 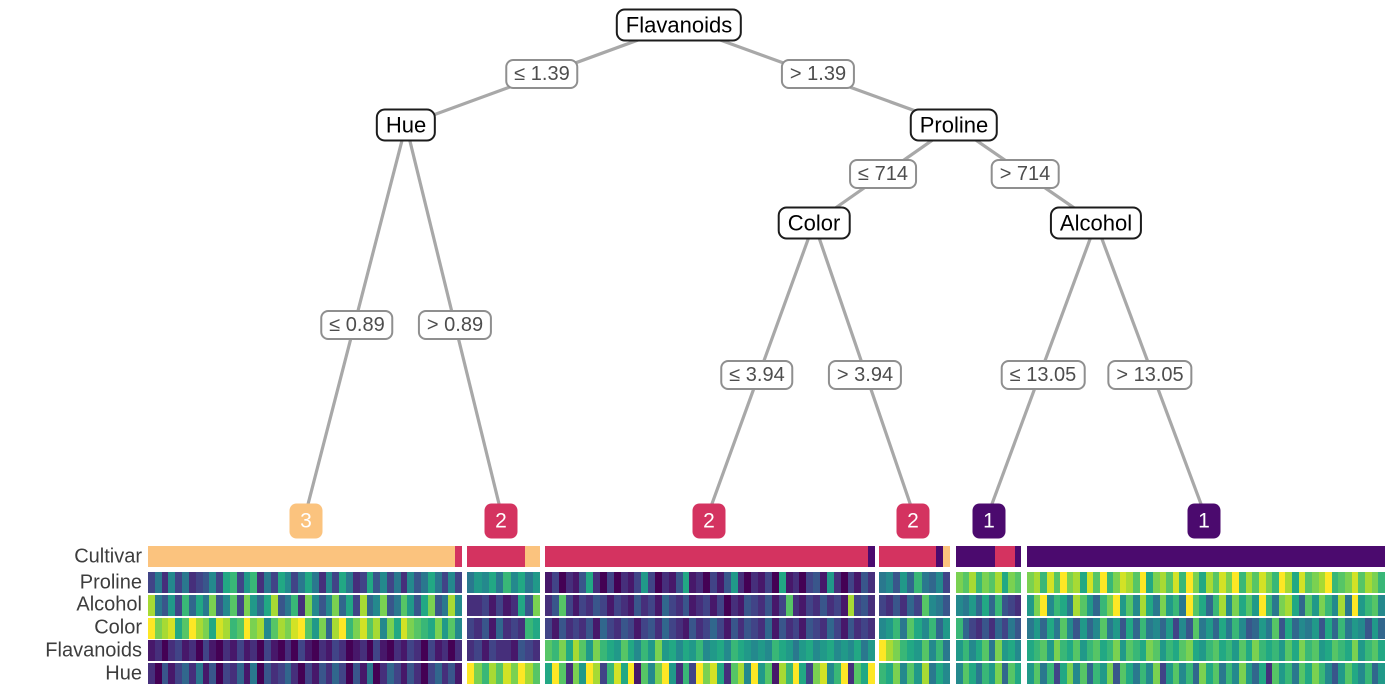 What do you see at coordinates (503, 556) in the screenshot?
I see `heatmap-row-cultivar` at bounding box center [503, 556].